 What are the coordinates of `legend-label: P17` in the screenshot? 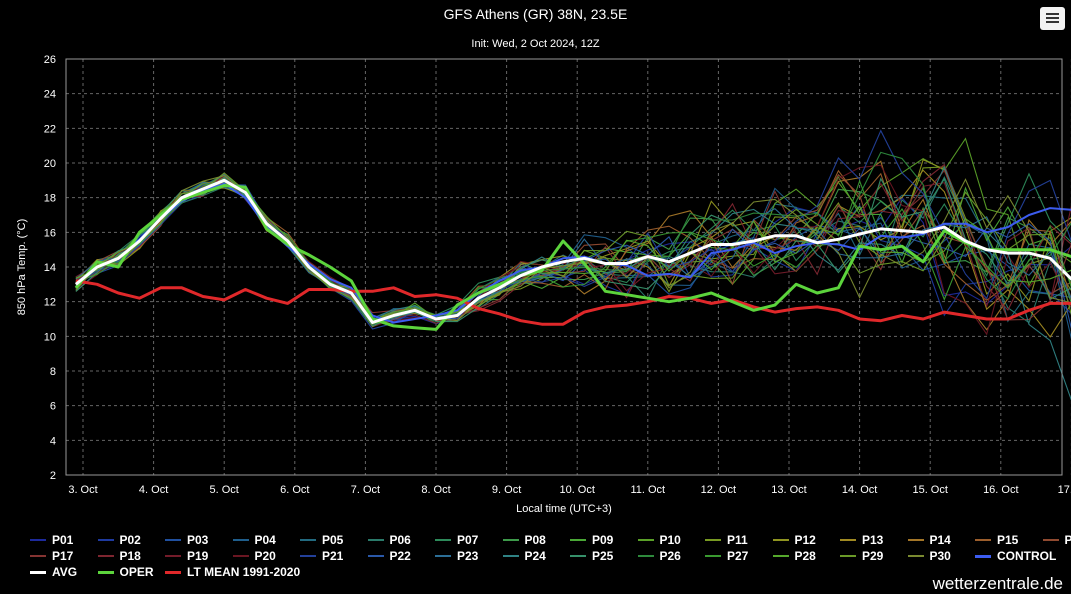 It's located at (63, 556).